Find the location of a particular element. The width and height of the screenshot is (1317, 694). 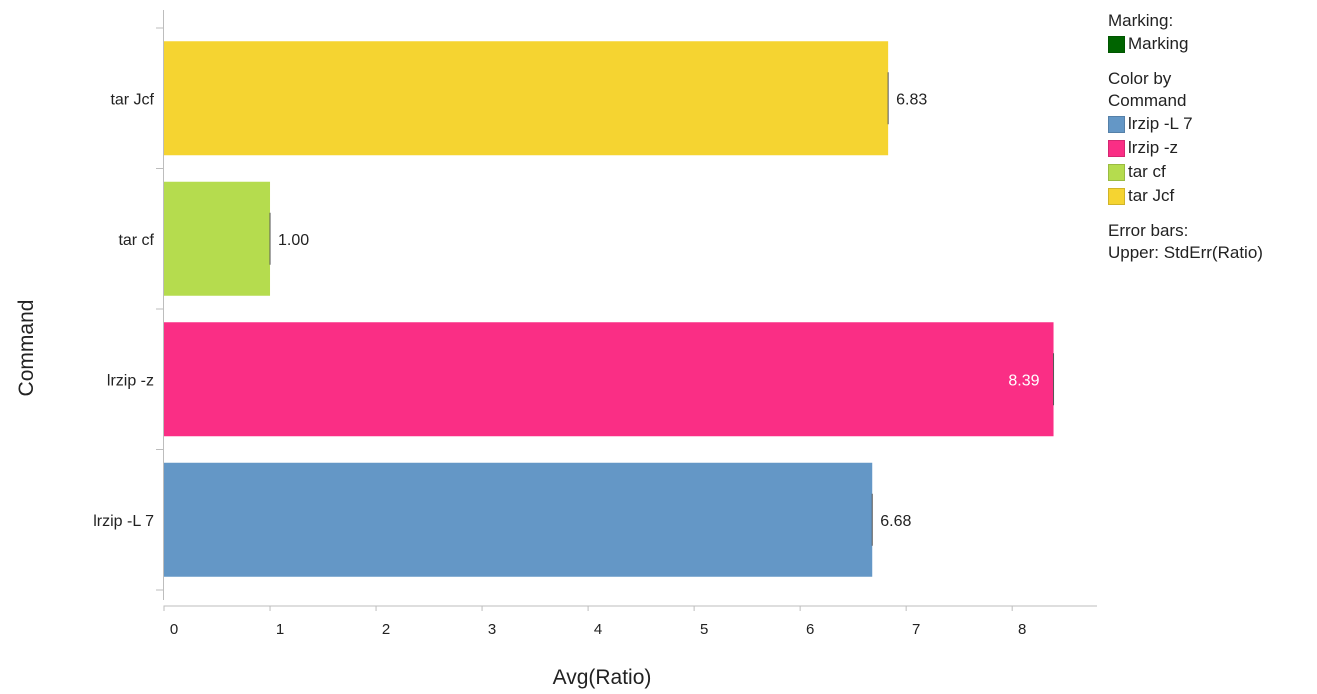

legend-item-label: Marking is located at coordinates (1158, 43).